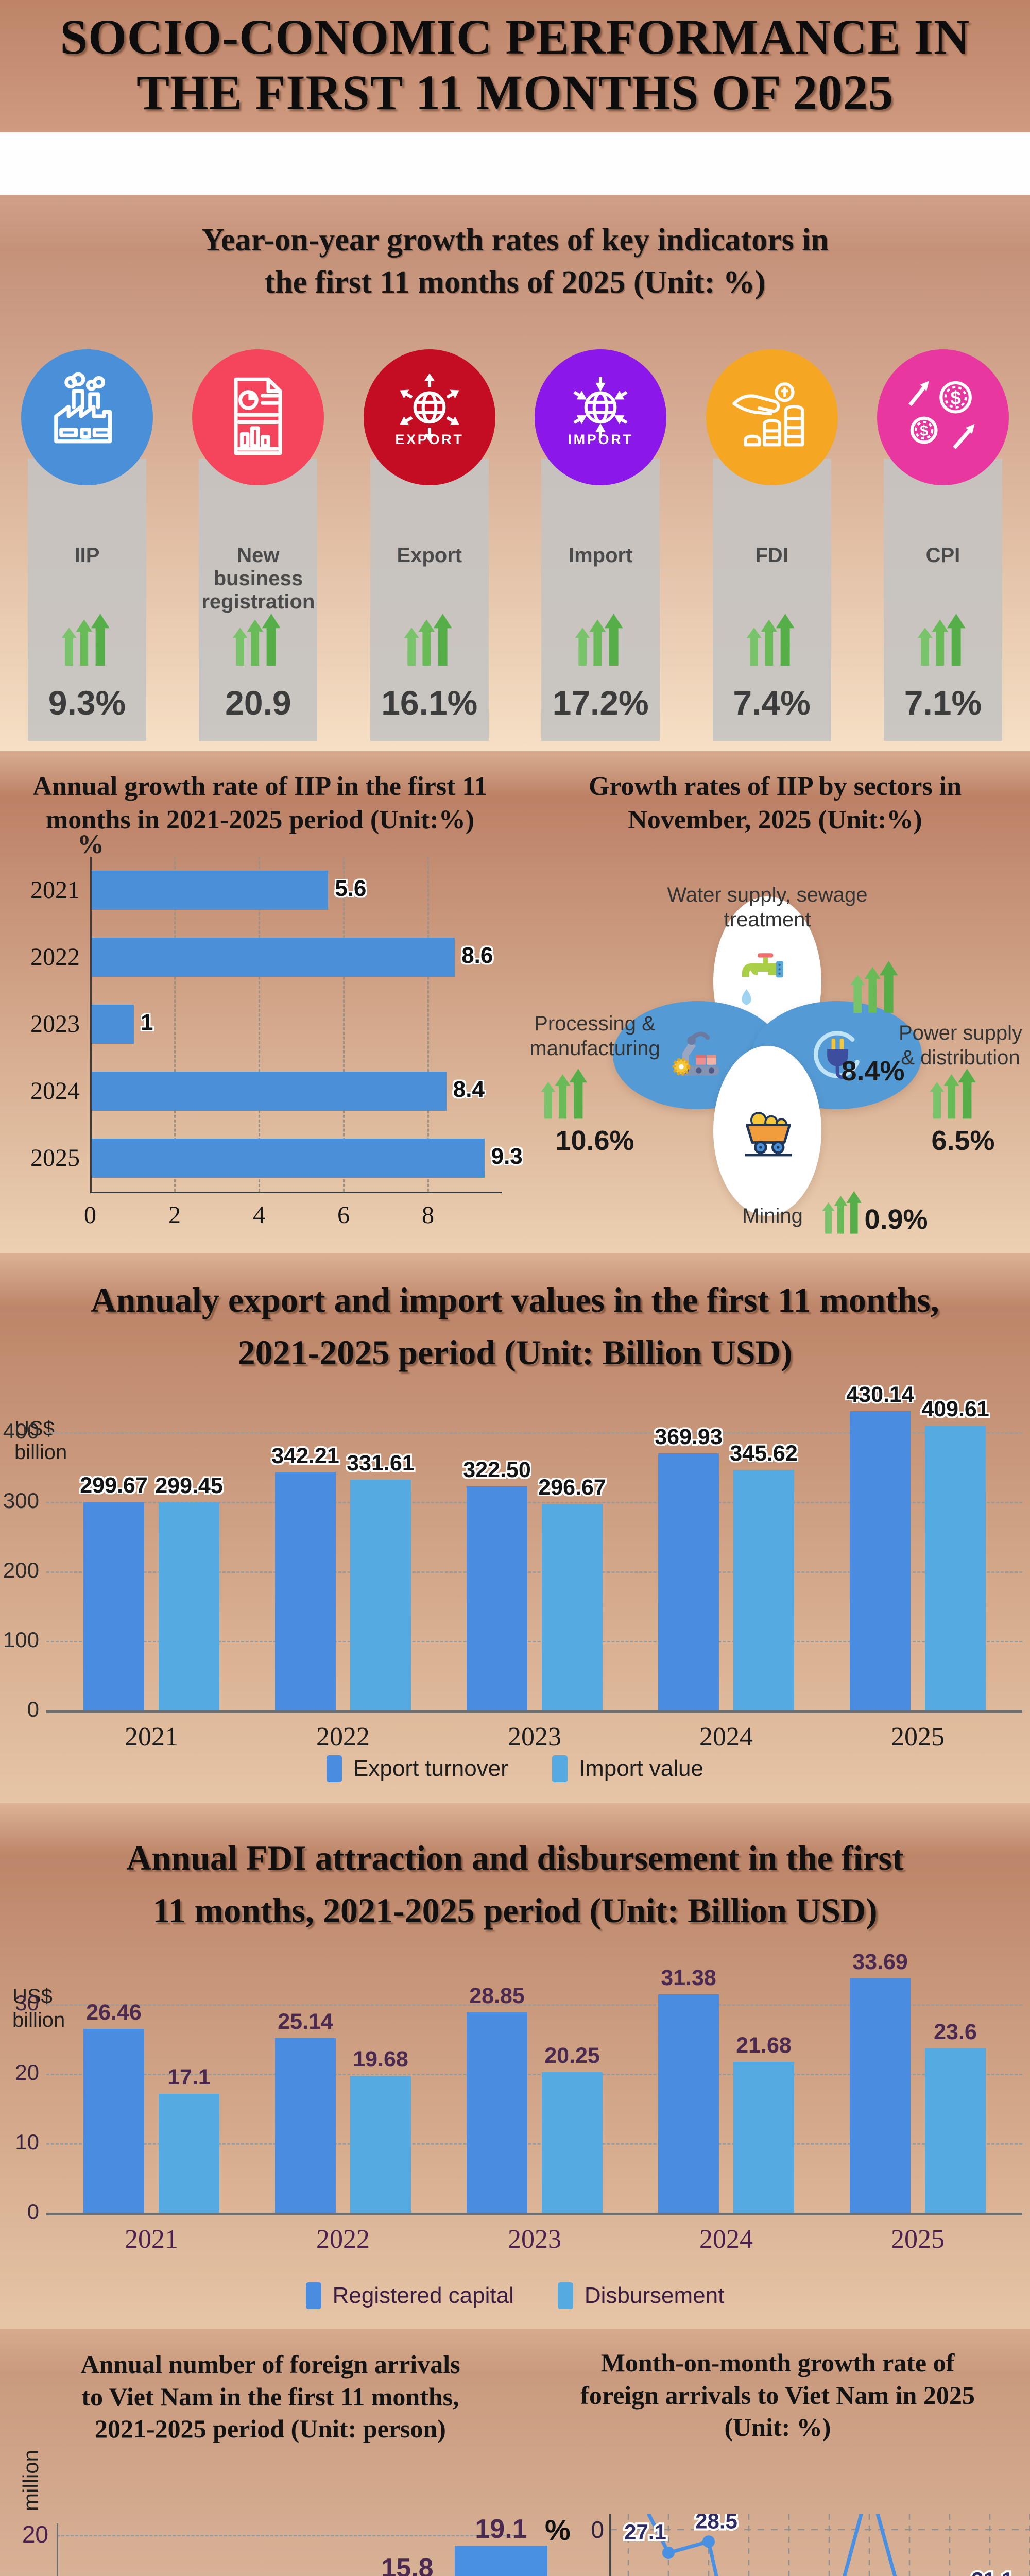  I want to click on bar-value: 409.61, so click(955, 1409).